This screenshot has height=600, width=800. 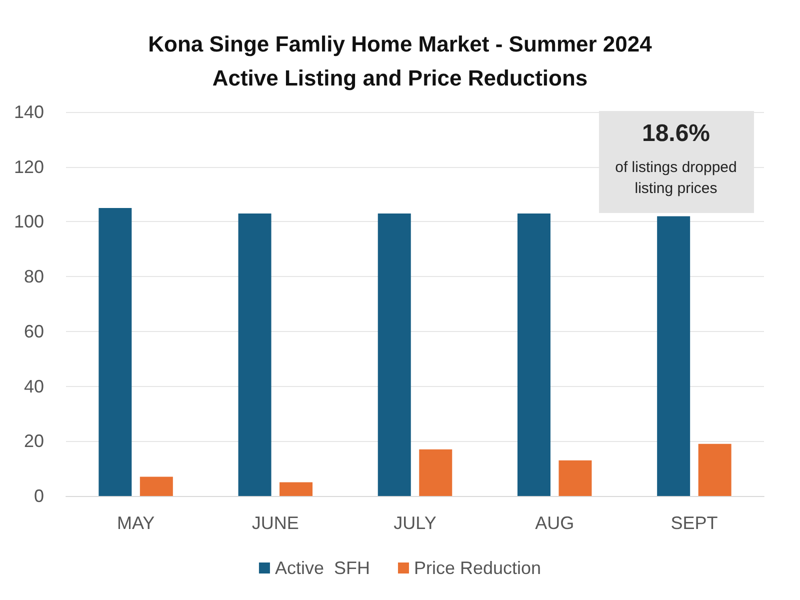 I want to click on legend-label: Price Reduction, so click(x=478, y=568).